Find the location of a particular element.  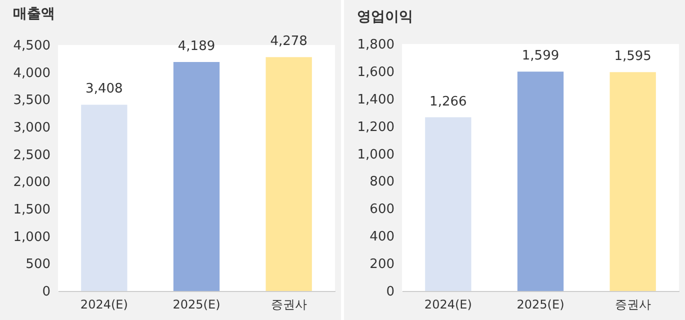

data-label: 4,278 is located at coordinates (289, 42).